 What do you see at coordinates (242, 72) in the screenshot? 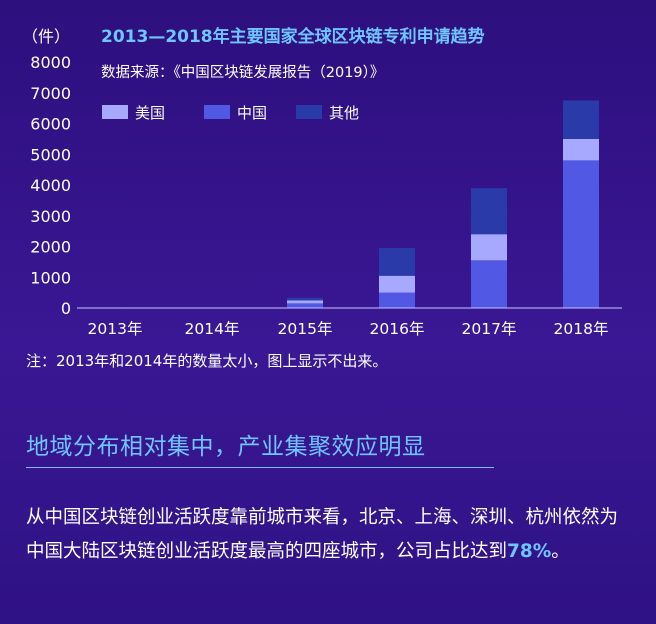
I see `chart-subtitle: 数据来源：《中国区块链发展报告（2019）》` at bounding box center [242, 72].